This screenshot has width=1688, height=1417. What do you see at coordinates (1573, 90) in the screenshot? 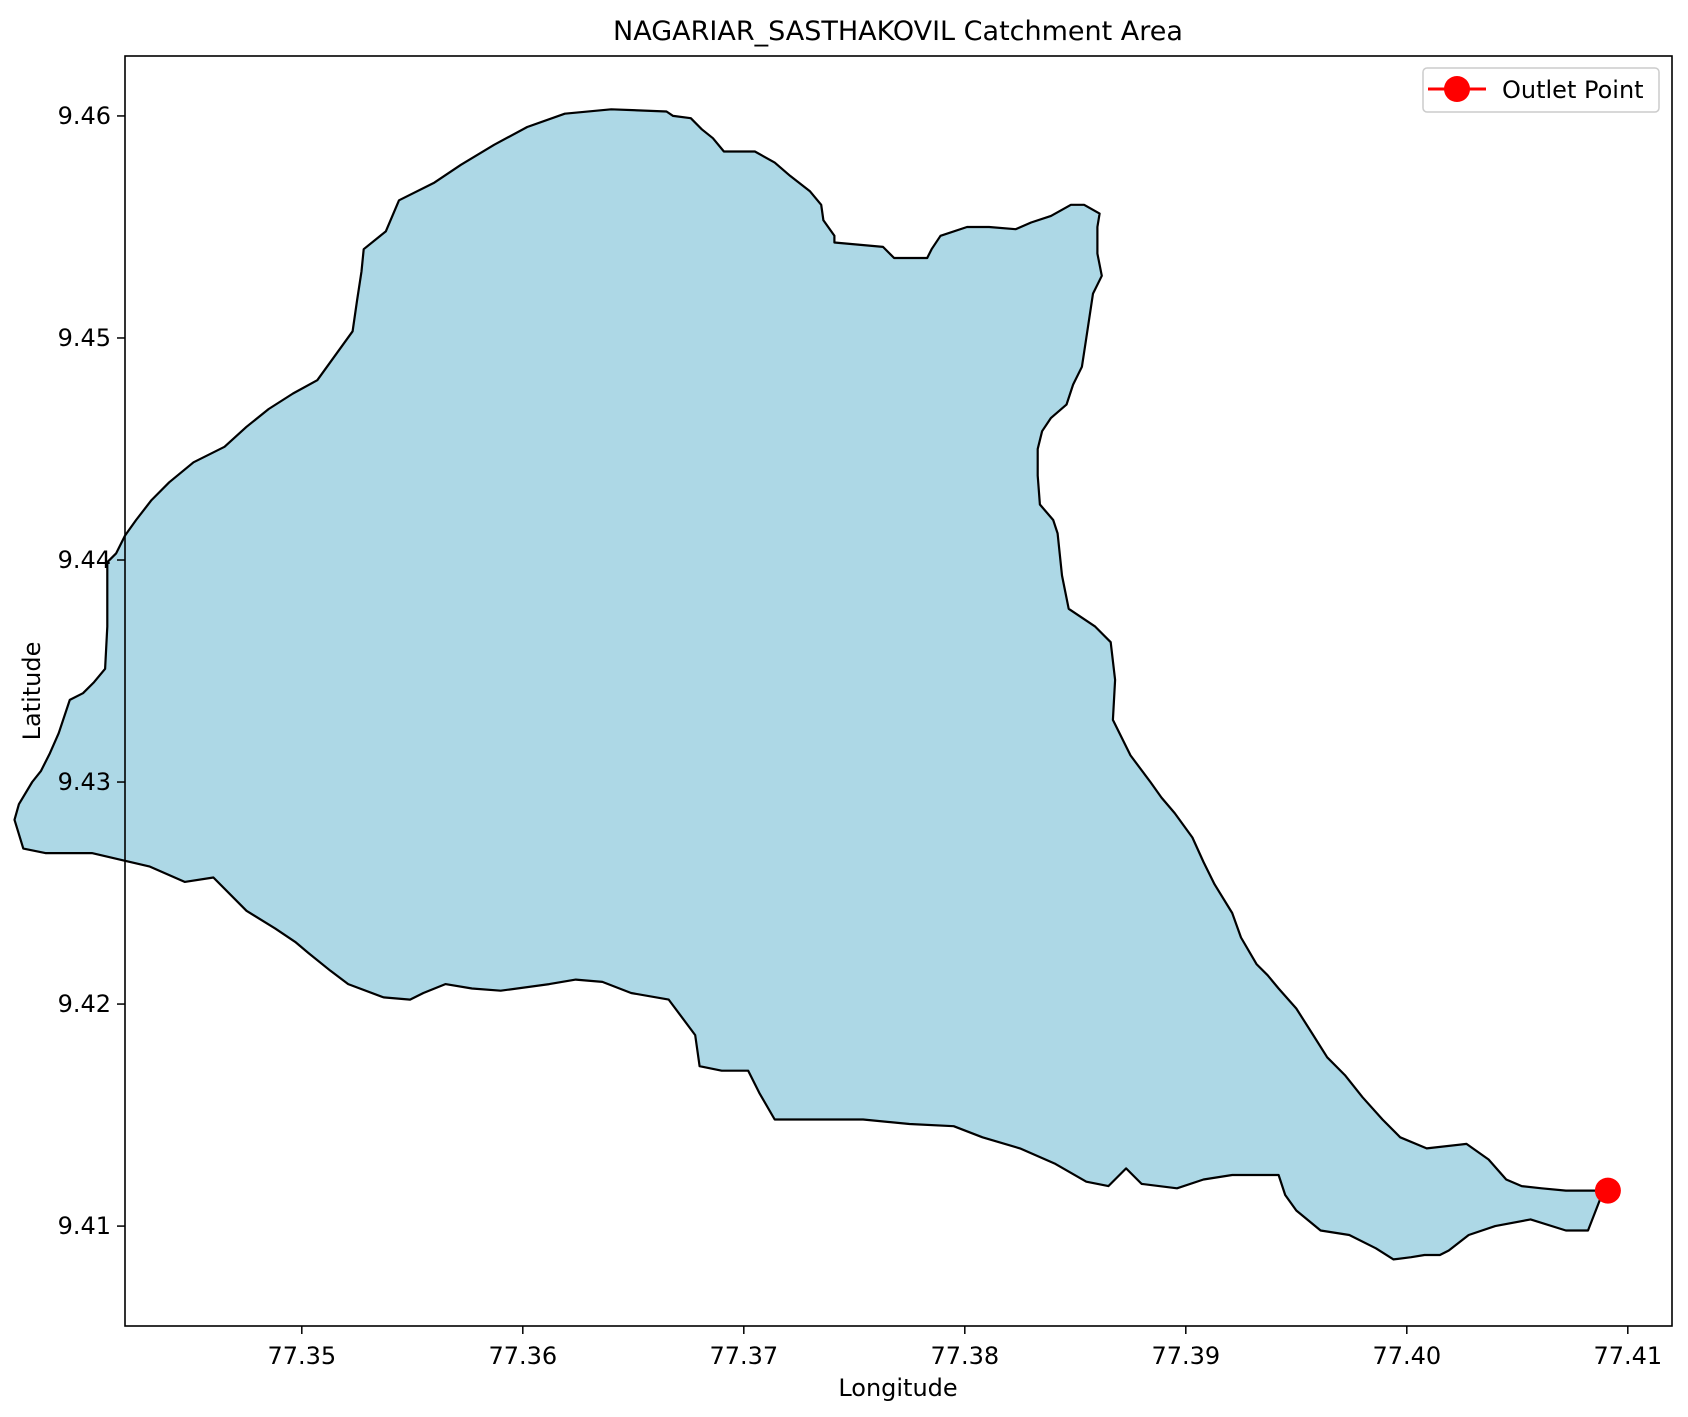
I see `legend-entry-outlet-point: Outlet Point` at bounding box center [1573, 90].